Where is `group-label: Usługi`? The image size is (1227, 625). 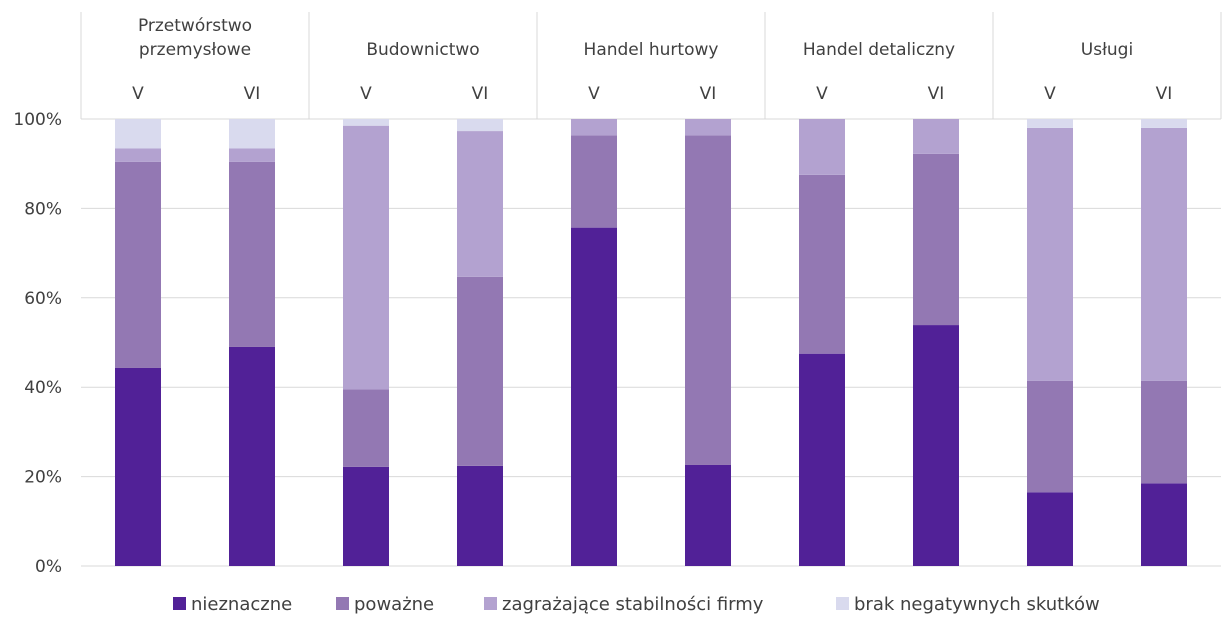 group-label: Usługi is located at coordinates (1107, 50).